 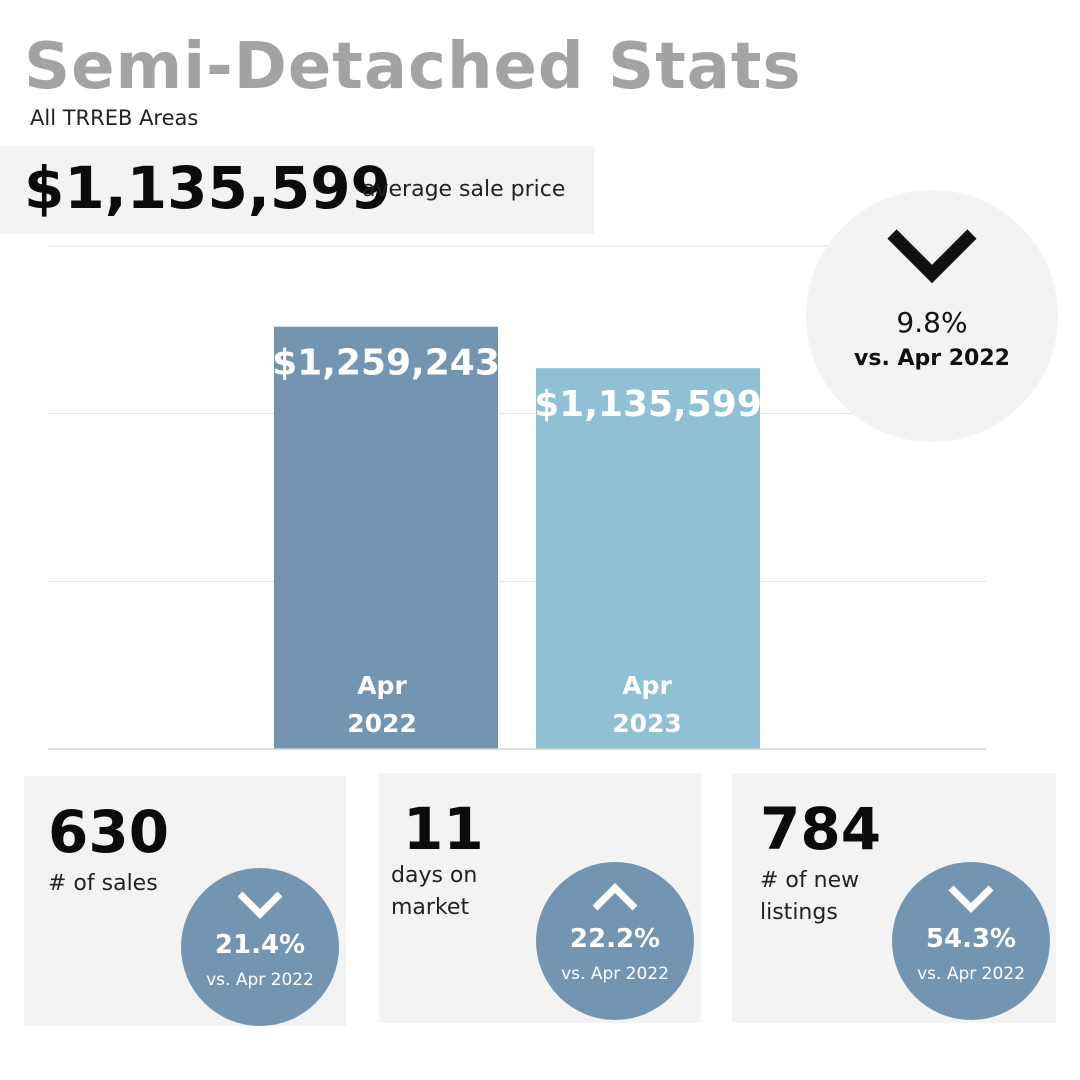 What do you see at coordinates (103, 883) in the screenshot?
I see `stat-label: # of sales` at bounding box center [103, 883].